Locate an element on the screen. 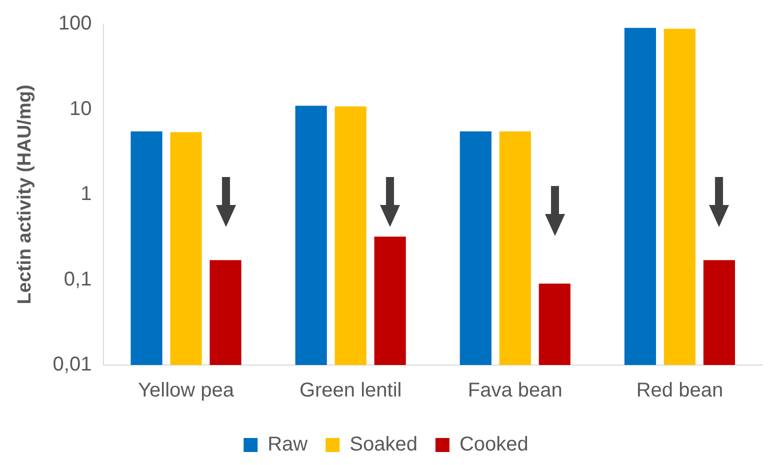 This screenshot has width=776, height=465. y-tick-label: 100 is located at coordinates (75, 23).